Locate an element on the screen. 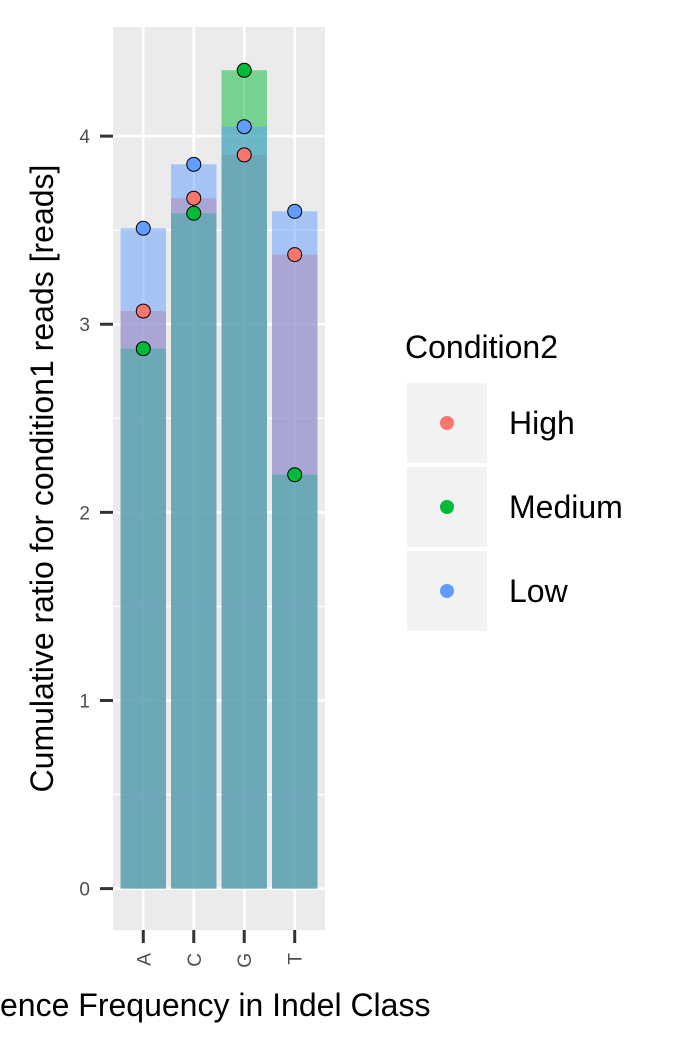 The height and width of the screenshot is (1050, 700). point-low-G is located at coordinates (244, 127).